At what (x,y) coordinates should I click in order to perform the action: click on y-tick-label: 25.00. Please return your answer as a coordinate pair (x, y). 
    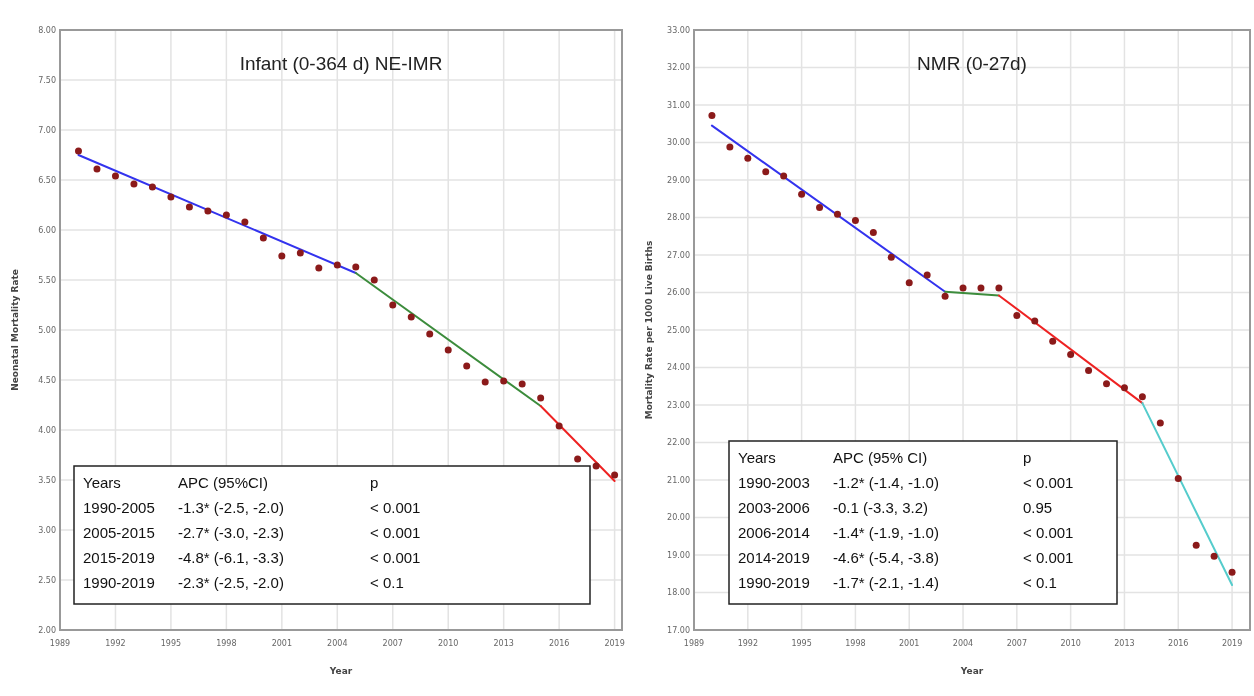
    Looking at the image, I should click on (678, 330).